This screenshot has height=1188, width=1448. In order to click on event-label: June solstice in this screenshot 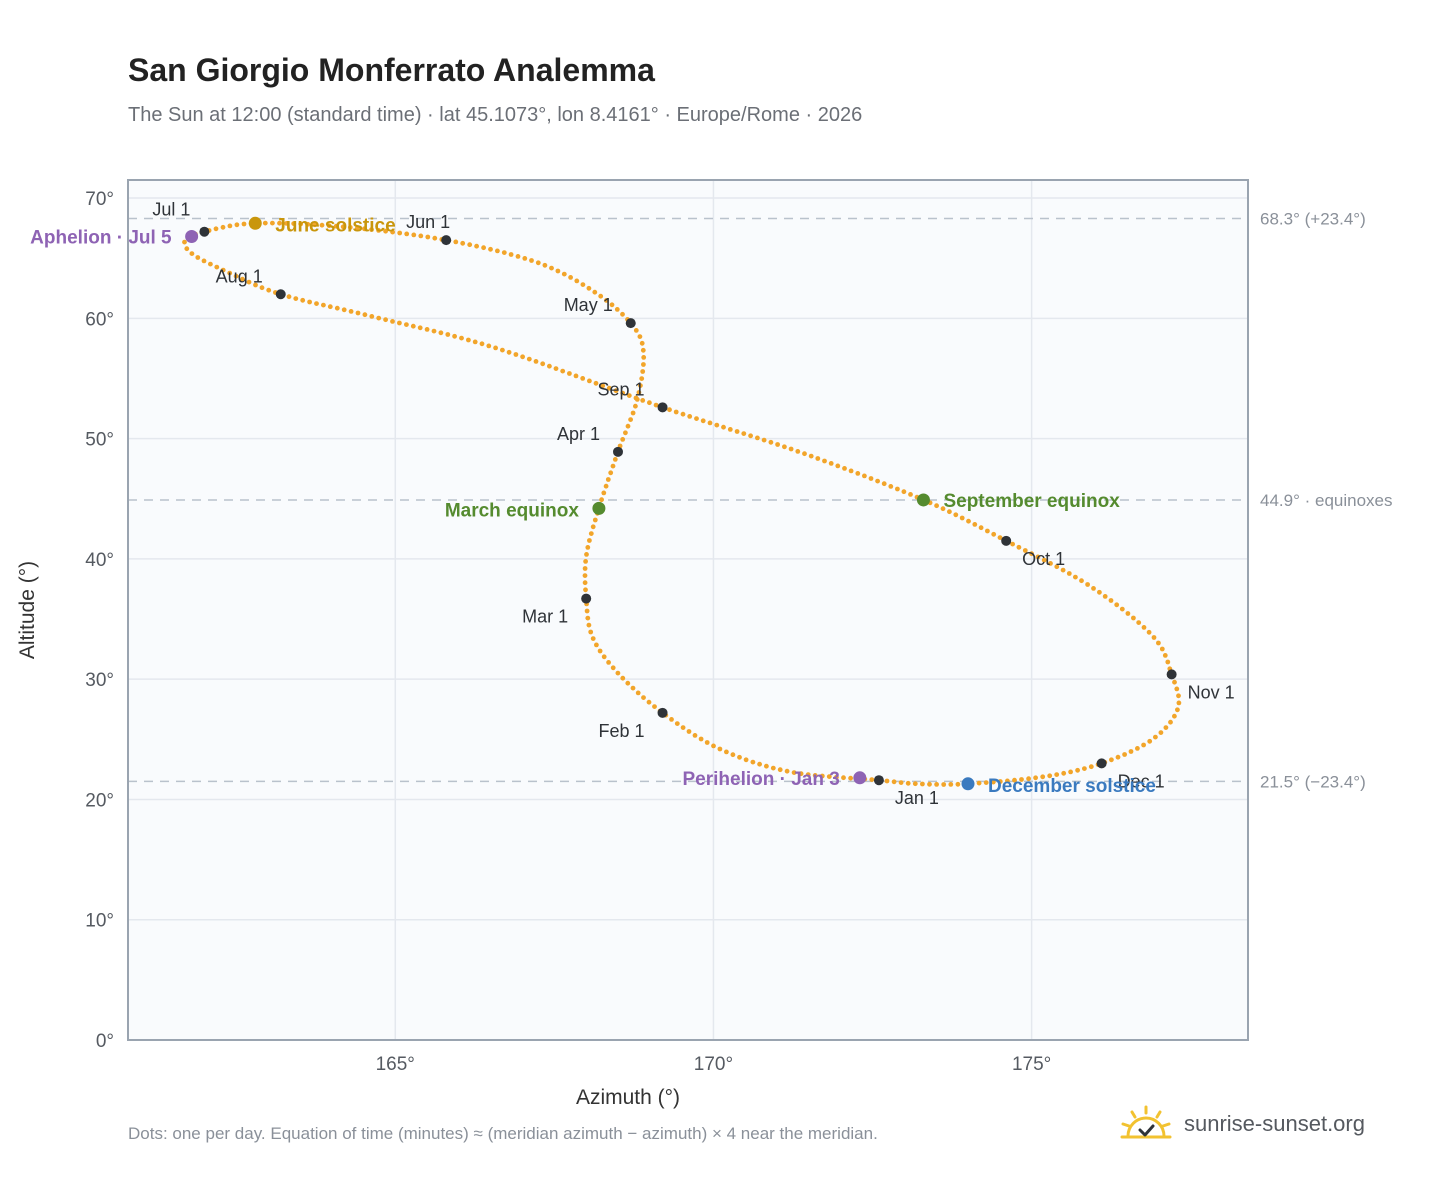, I will do `click(335, 225)`.